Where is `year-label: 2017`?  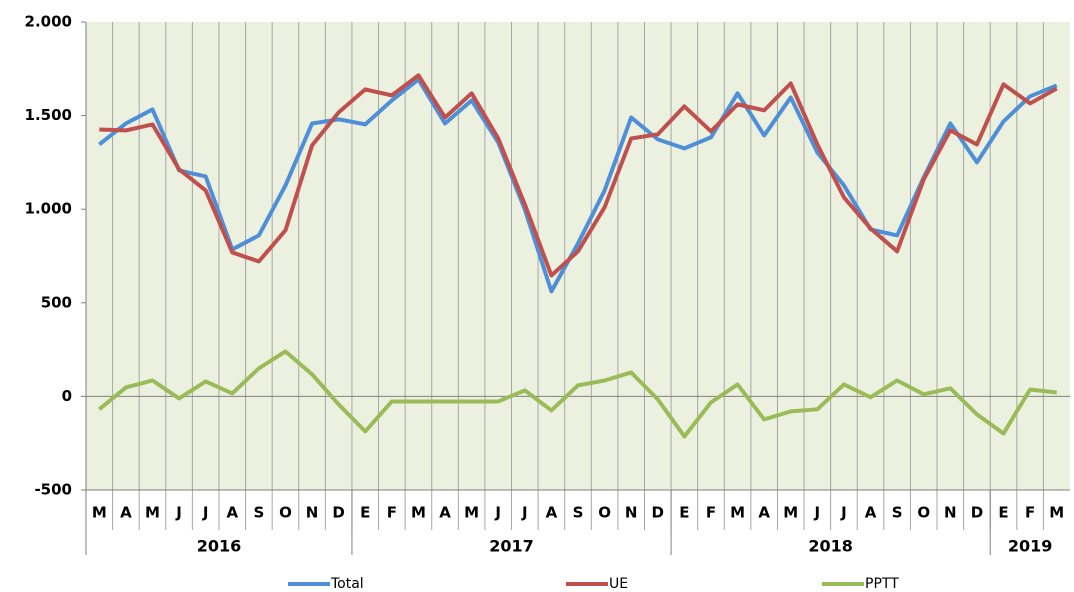 year-label: 2017 is located at coordinates (511, 546).